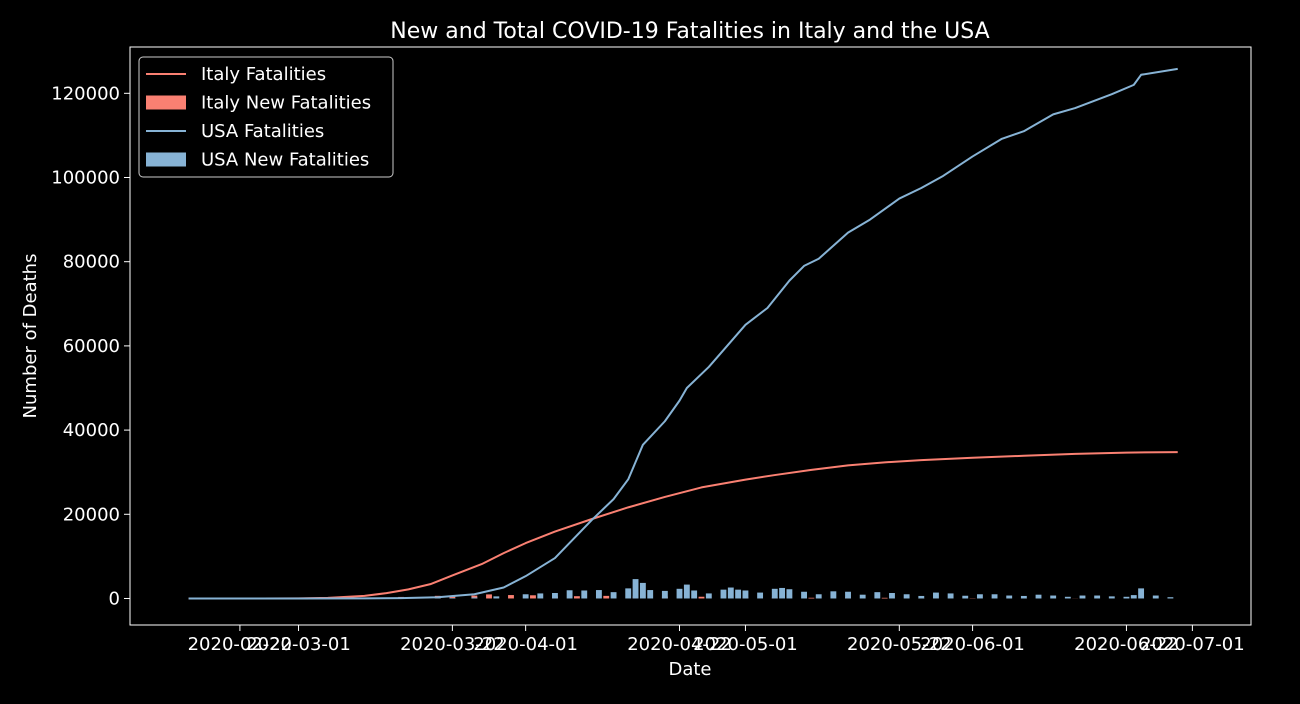 Image resolution: width=1300 pixels, height=704 pixels. Describe the element at coordinates (30, 336) in the screenshot. I see `y-axis-label: Number of Deaths` at that location.